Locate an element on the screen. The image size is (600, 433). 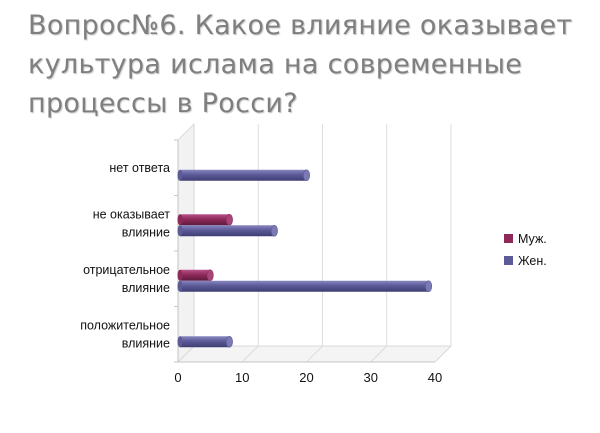
category-label: нет ответа is located at coordinates (139, 168).